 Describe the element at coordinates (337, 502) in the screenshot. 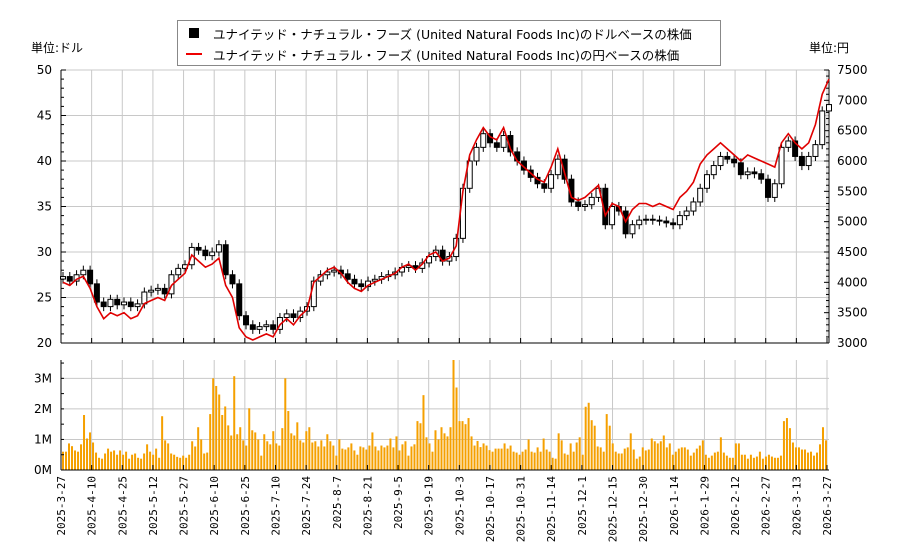

I see `svg-text: 2025-8-7` at that location.